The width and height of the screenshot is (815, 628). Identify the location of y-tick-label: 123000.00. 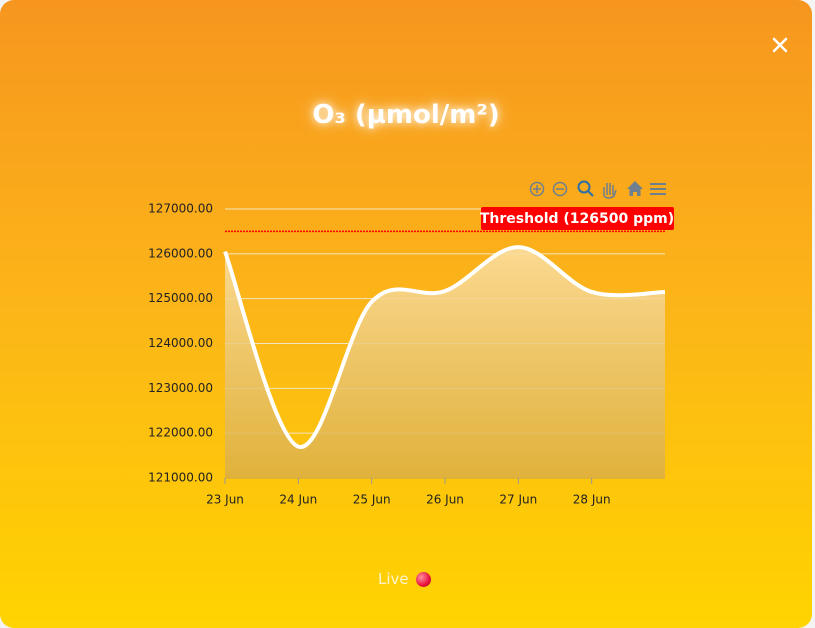
(180, 388).